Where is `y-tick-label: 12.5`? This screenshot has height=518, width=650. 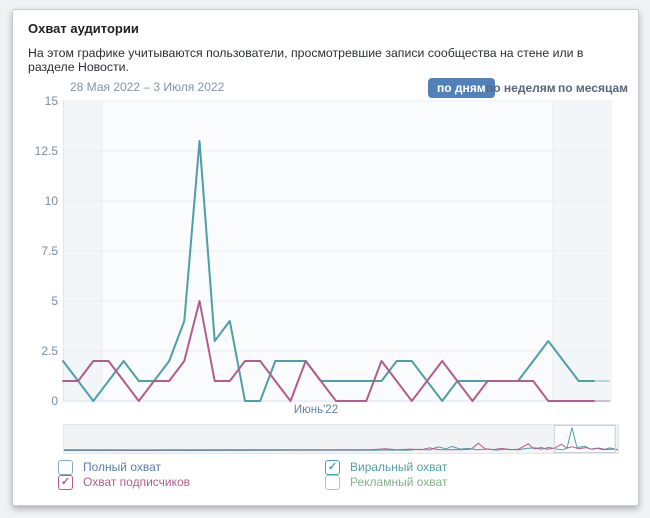
y-tick-label: 12.5 is located at coordinates (46, 151).